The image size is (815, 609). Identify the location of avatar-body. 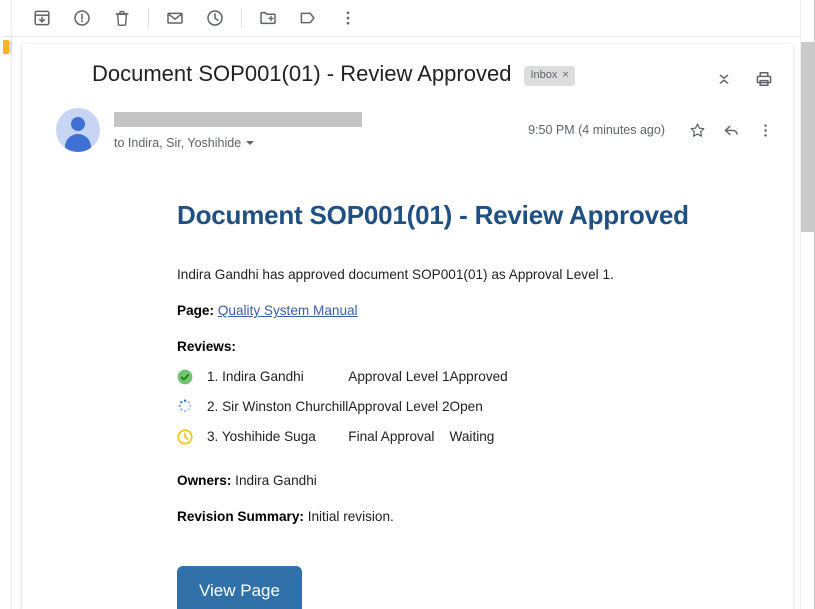
(78, 143).